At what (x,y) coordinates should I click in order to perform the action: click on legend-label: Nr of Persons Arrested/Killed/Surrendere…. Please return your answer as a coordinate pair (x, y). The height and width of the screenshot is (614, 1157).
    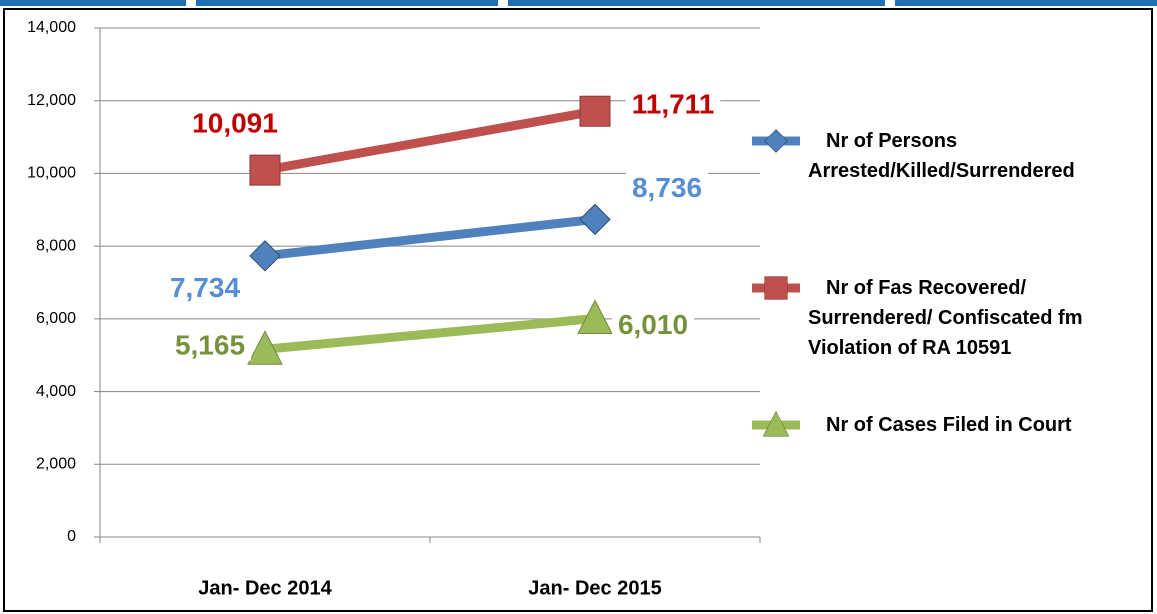
    Looking at the image, I should click on (941, 156).